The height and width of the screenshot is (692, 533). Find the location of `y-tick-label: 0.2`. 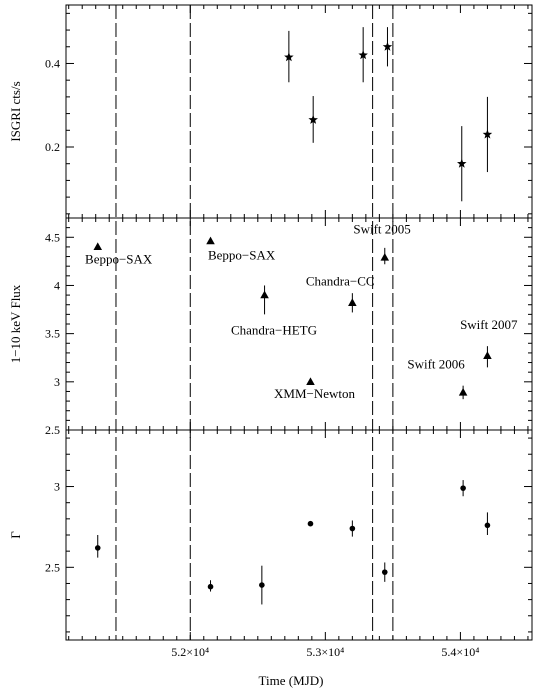

y-tick-label: 0.2 is located at coordinates (52, 147).